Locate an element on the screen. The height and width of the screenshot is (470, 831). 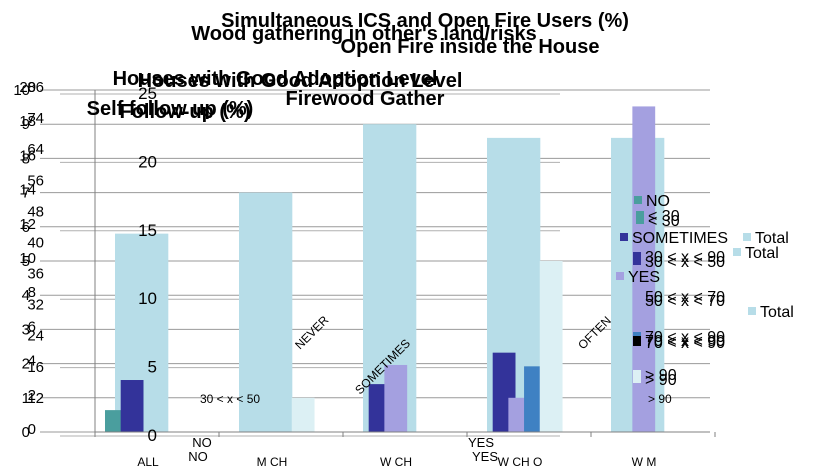
y-tick-label: 14 is located at coordinates (27, 190).